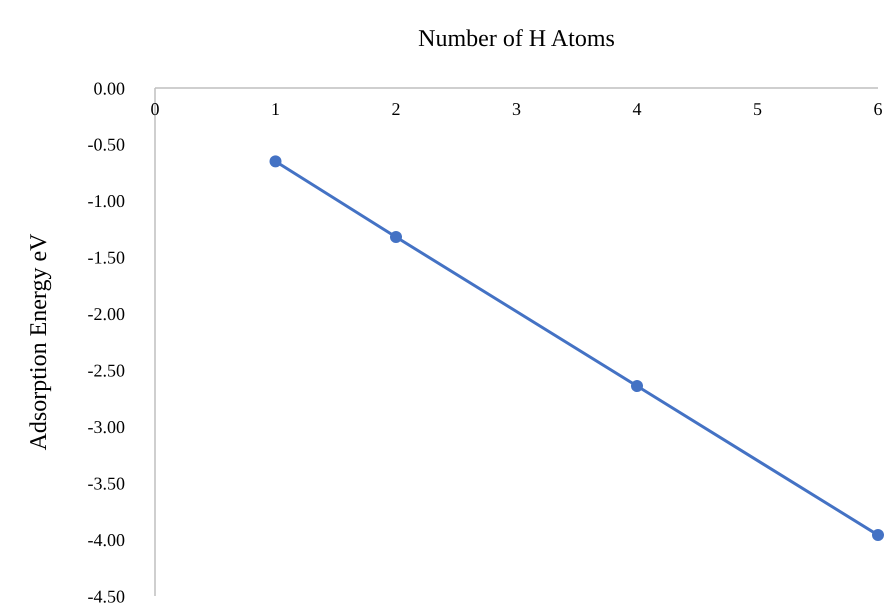  Describe the element at coordinates (106, 201) in the screenshot. I see `y-tick-label: -1.00` at that location.